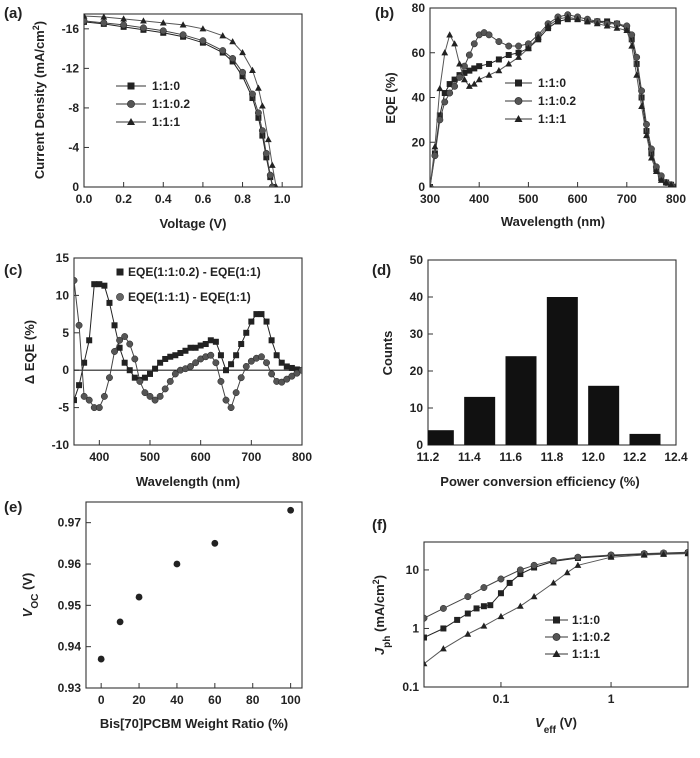 The height and width of the screenshot is (758, 700). What do you see at coordinates (535, 83) in the screenshot?
I see `legend-item: 1:1:0` at bounding box center [535, 83].